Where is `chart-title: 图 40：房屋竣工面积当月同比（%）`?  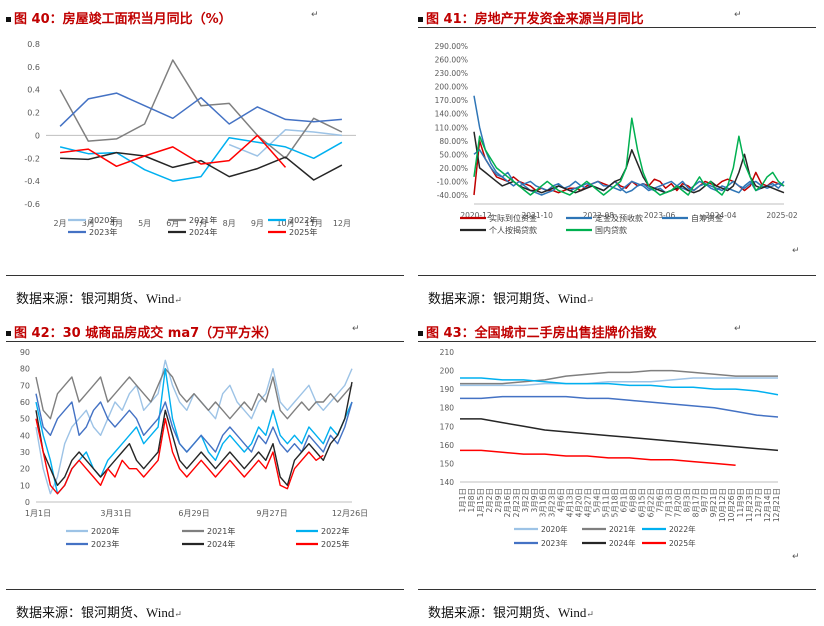 chart-title: 图 40：房屋竣工面积当月同比（%） is located at coordinates (119, 17).